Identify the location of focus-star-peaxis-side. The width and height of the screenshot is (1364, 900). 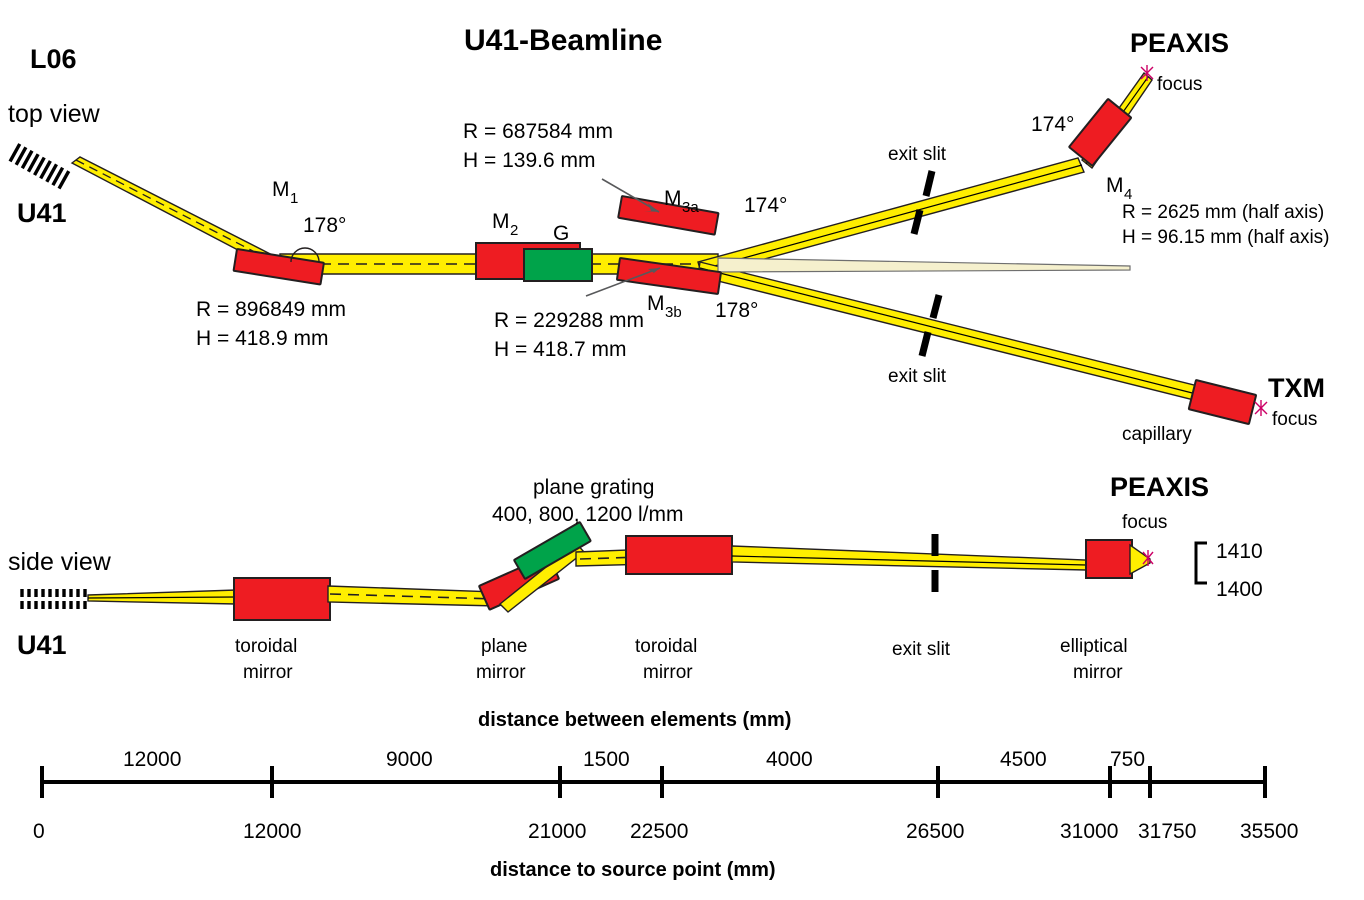
(1148, 558).